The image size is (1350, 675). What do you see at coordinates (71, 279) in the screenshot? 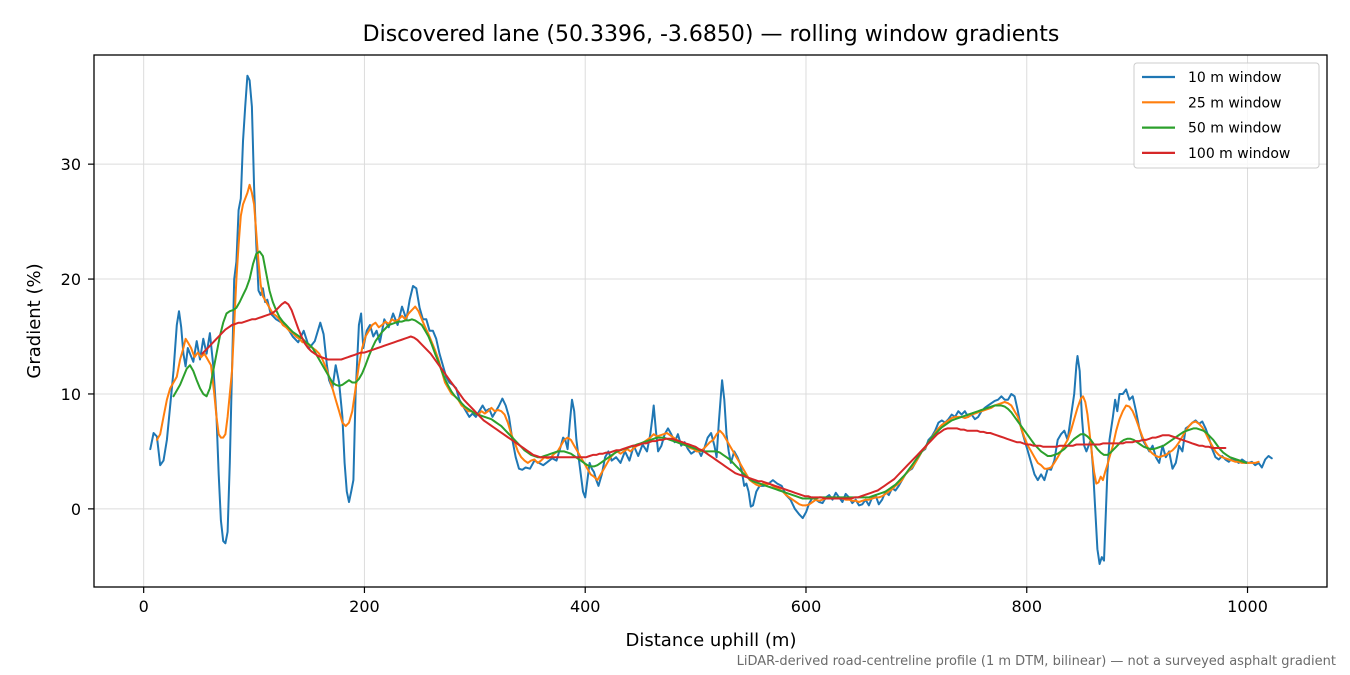
I see `y-tick-label: 20` at bounding box center [71, 279].